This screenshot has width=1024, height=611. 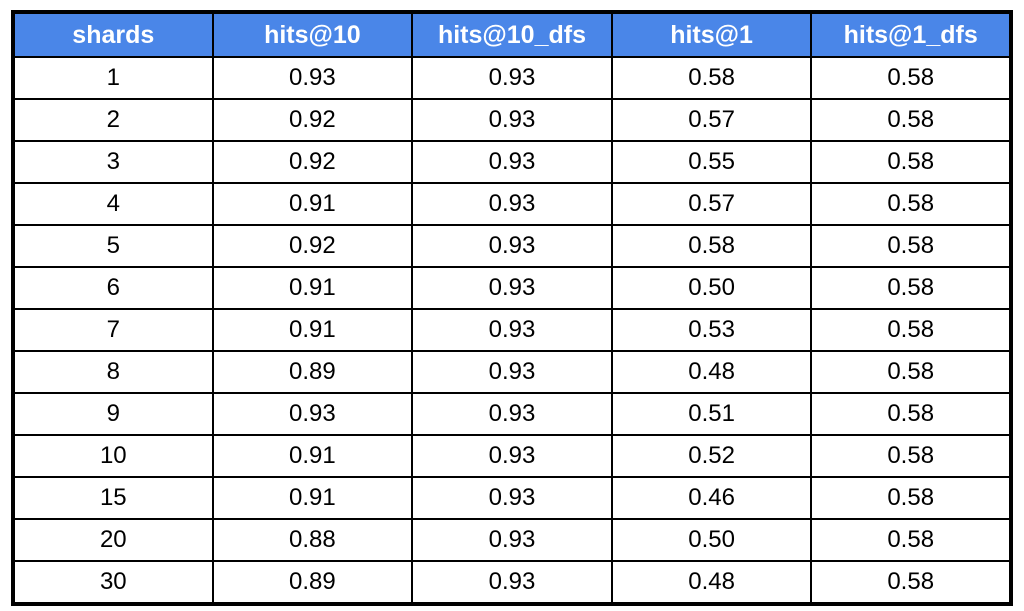 What do you see at coordinates (113, 498) in the screenshot?
I see `shards-cell: 15` at bounding box center [113, 498].